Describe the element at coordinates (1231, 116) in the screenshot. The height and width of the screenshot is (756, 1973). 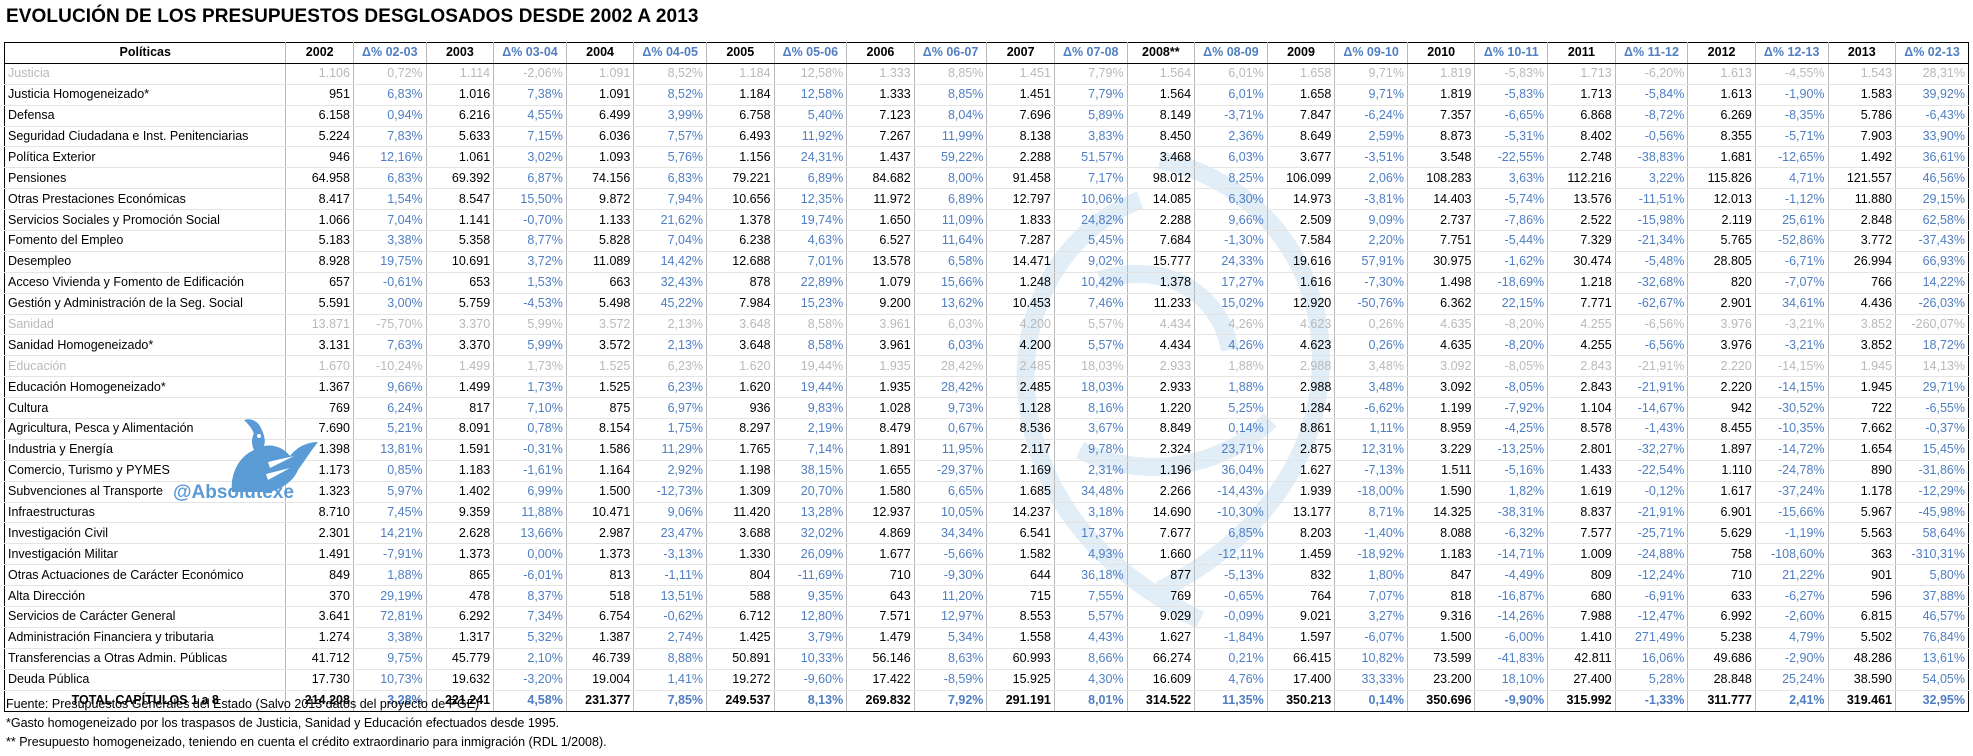
I see `pct-change-cell: -3,71%` at that location.